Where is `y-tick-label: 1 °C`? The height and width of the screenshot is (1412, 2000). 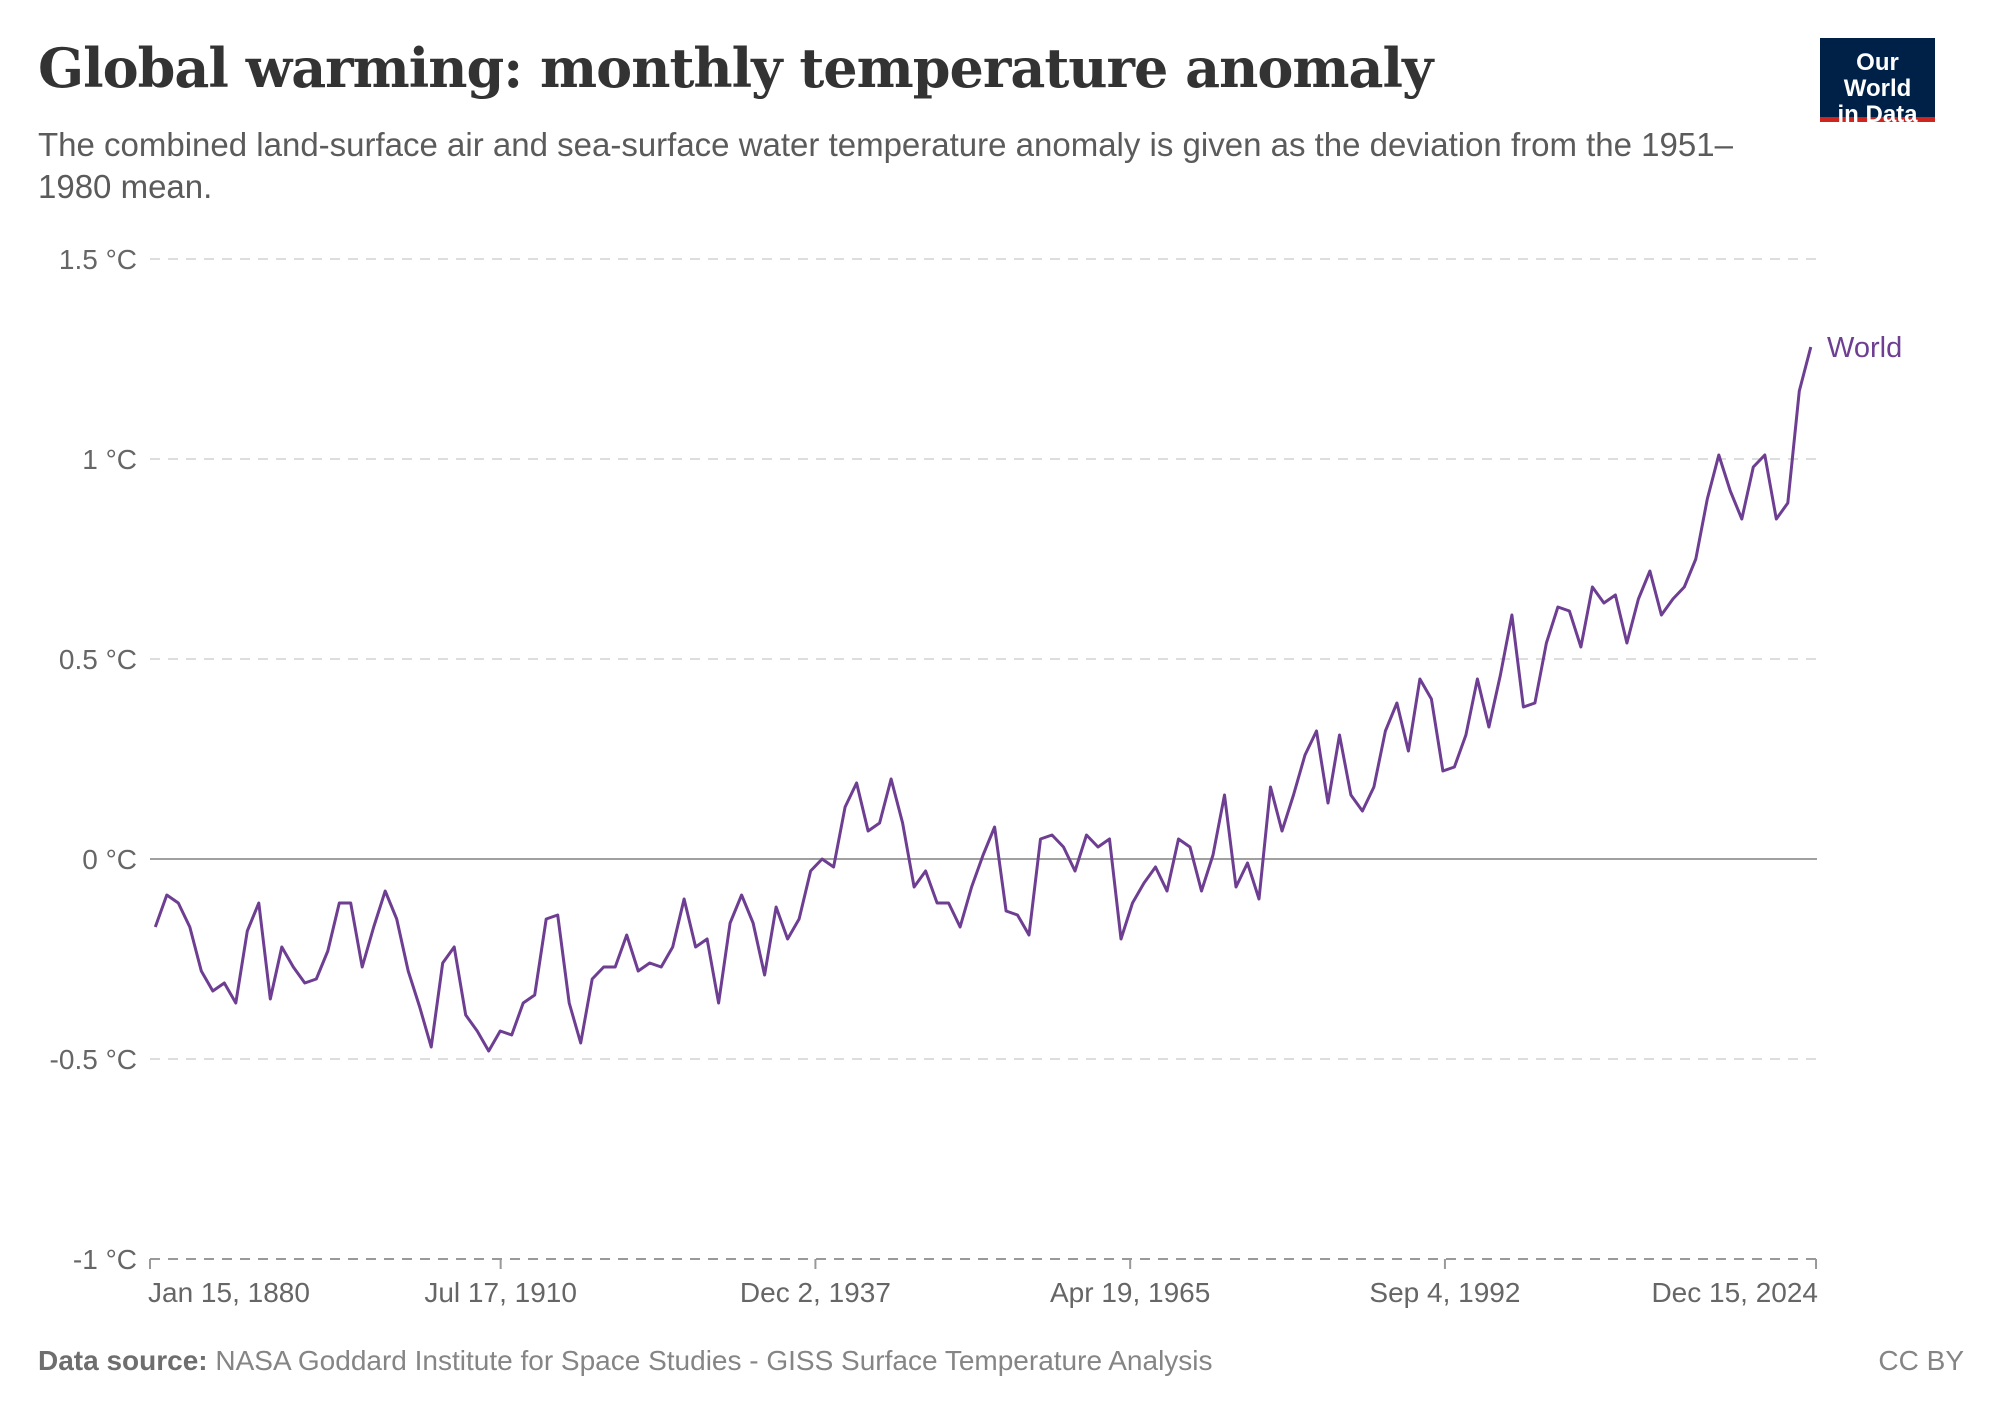
y-tick-label: 1 °C is located at coordinates (109, 459).